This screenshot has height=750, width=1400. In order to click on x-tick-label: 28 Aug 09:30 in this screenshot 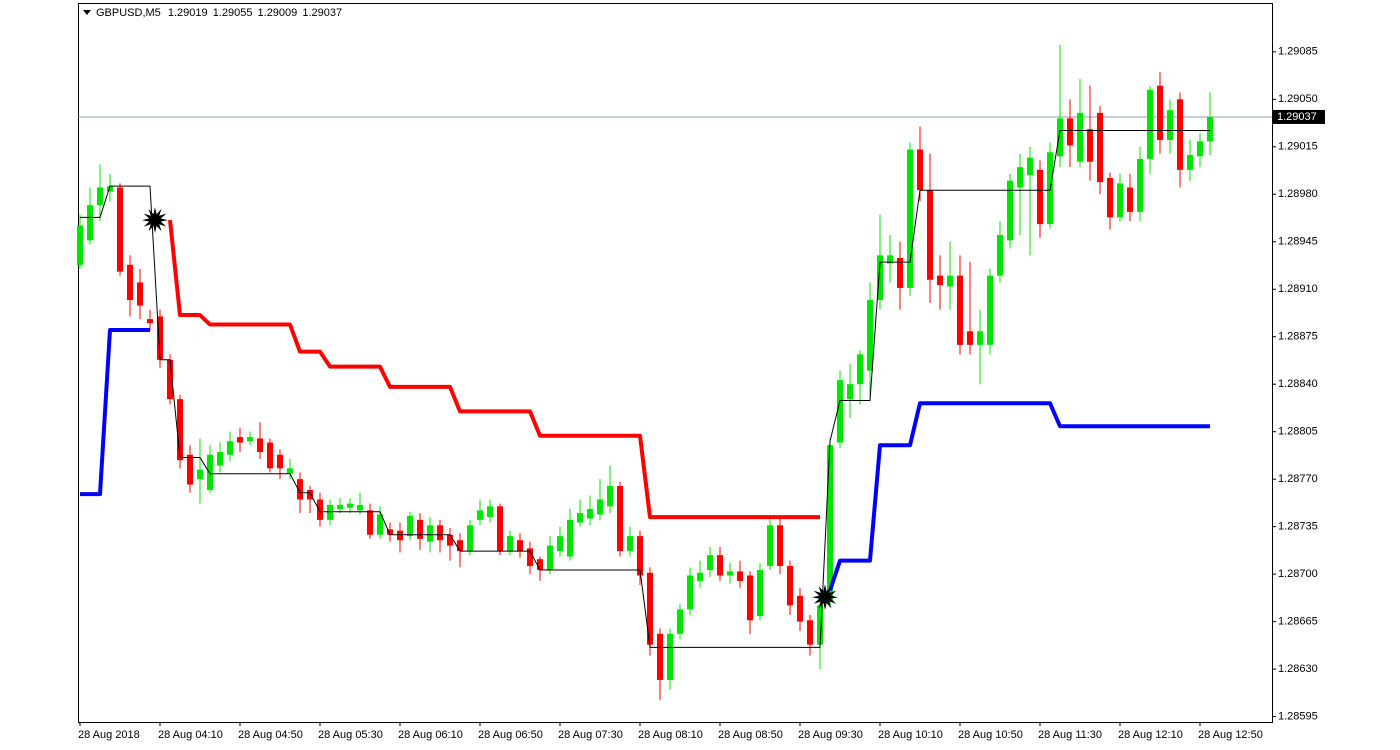, I will do `click(830, 735)`.